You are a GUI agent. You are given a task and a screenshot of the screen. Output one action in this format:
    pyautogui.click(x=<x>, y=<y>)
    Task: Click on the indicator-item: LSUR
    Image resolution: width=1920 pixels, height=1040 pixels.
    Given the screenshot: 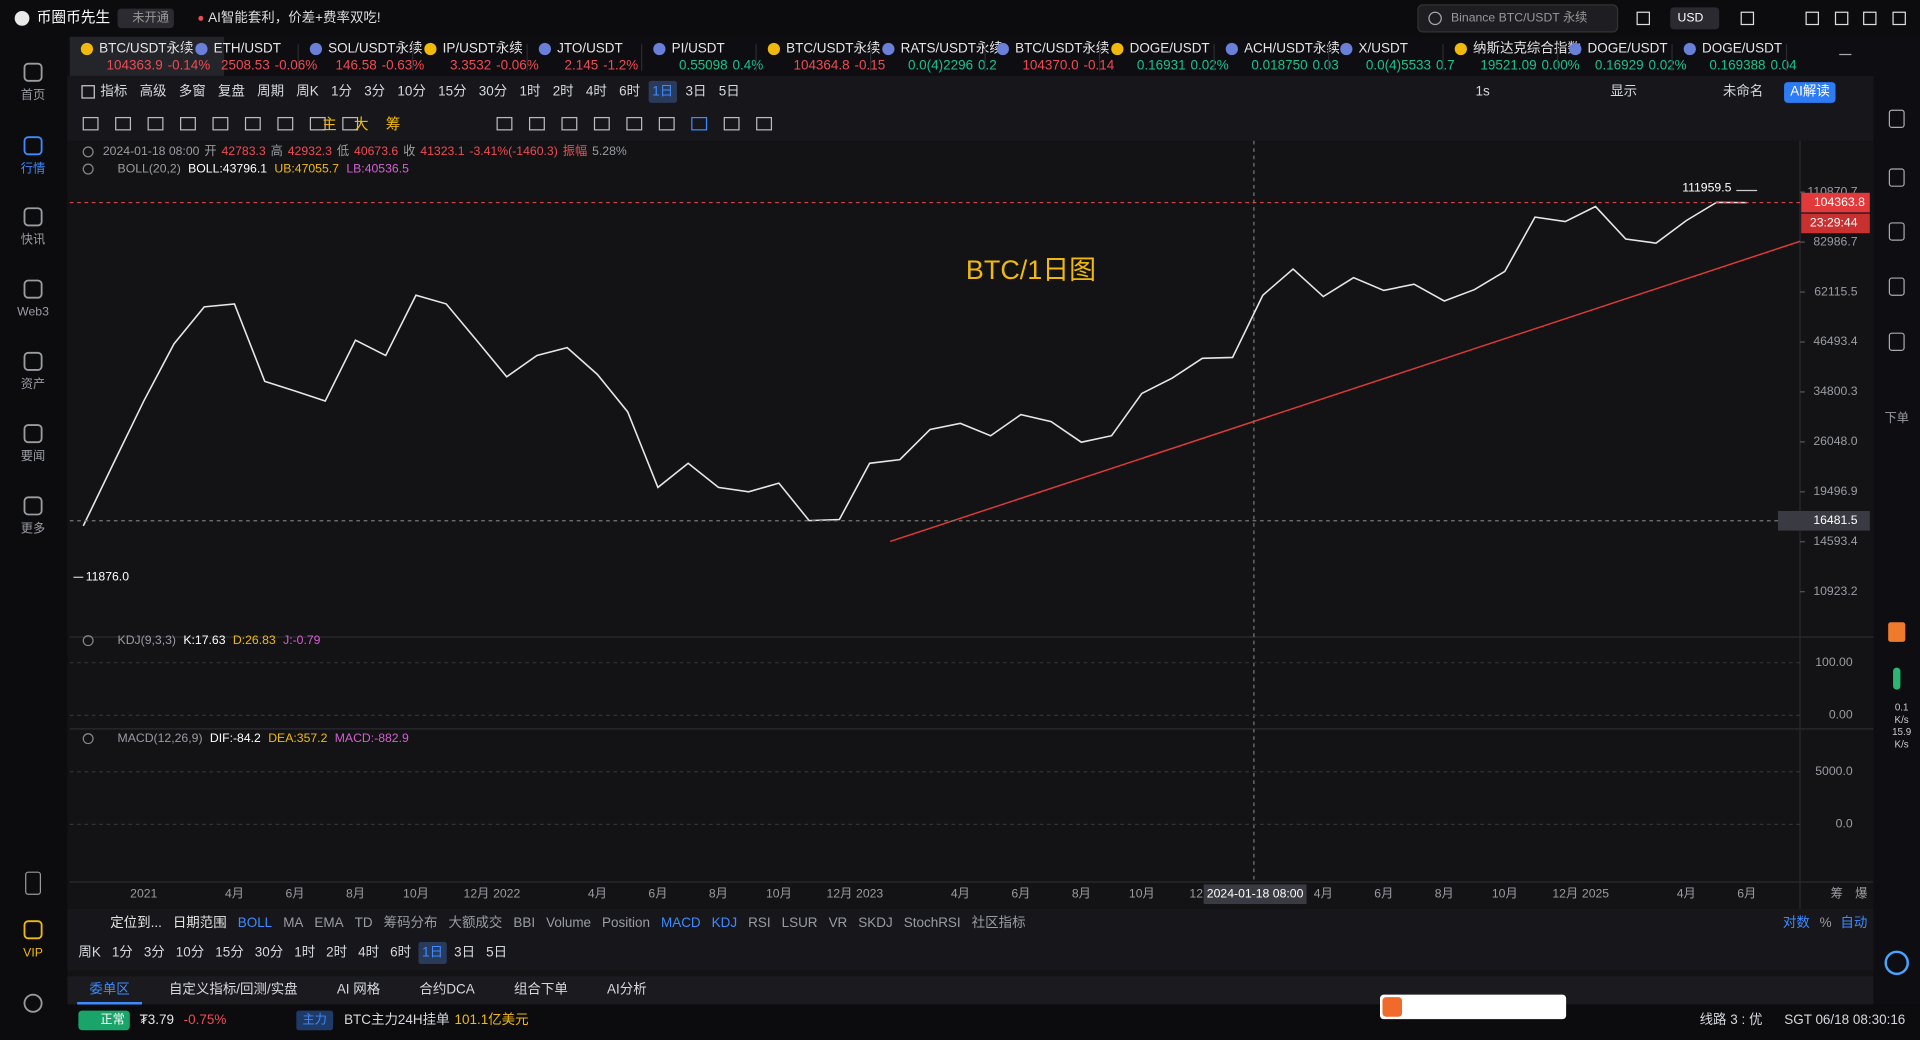 What is the action you would take?
    pyautogui.click(x=800, y=922)
    